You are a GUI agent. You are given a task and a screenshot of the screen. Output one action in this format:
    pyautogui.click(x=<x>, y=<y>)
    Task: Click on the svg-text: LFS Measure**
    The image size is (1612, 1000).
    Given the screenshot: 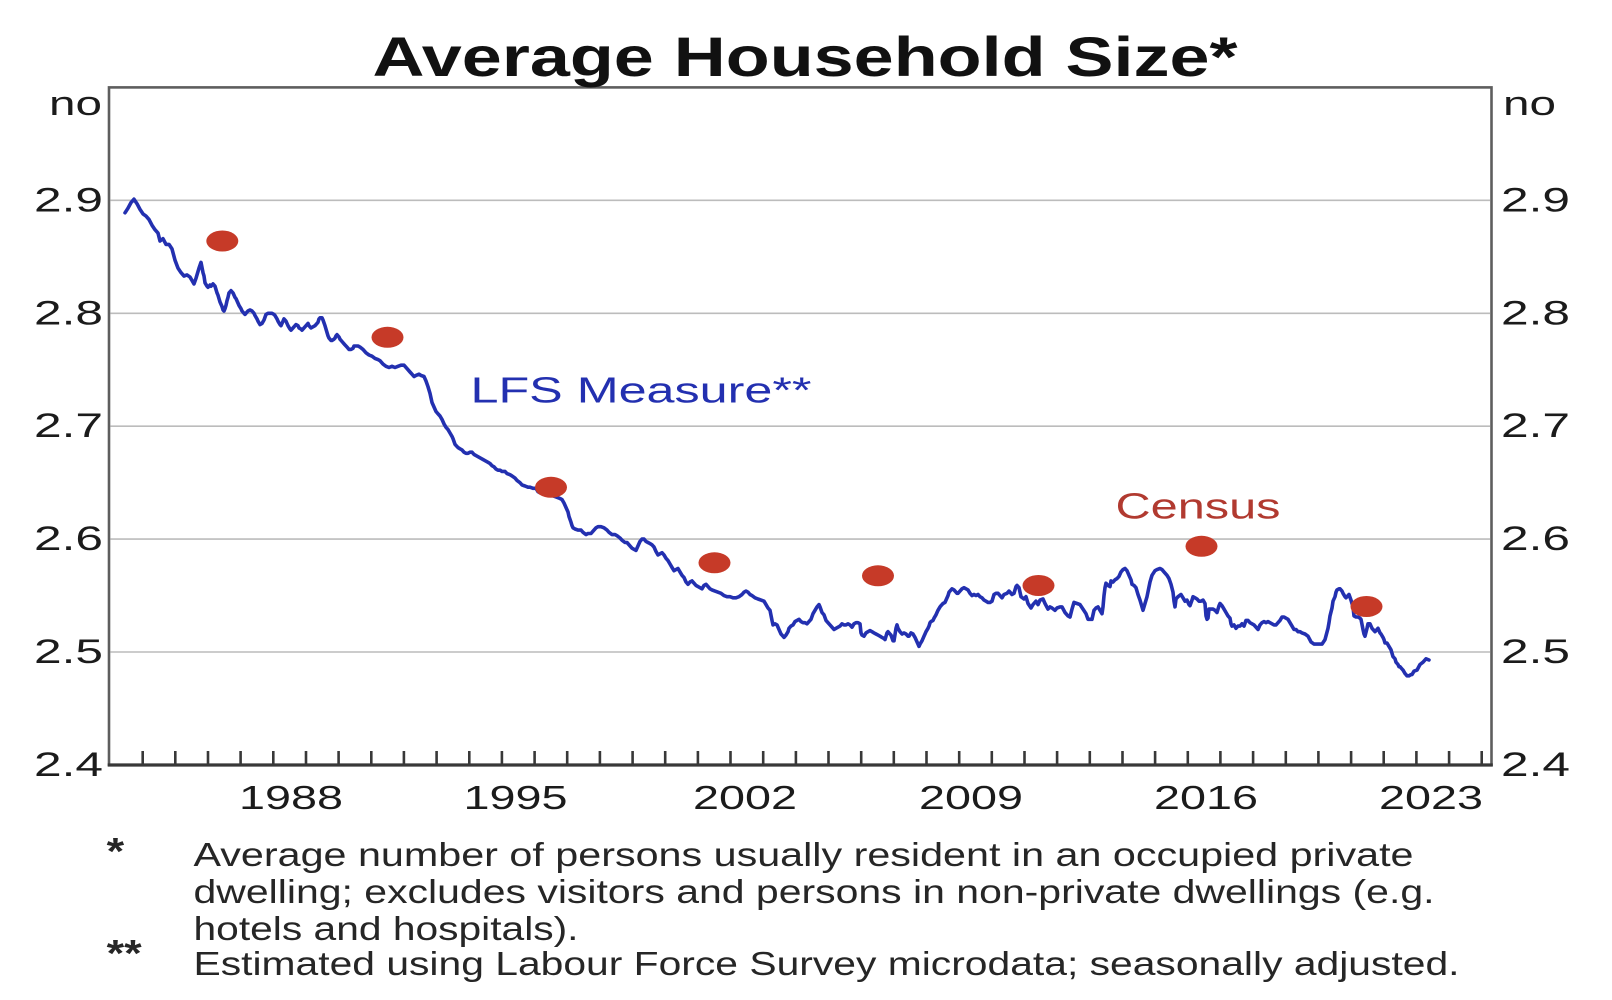 What is the action you would take?
    pyautogui.click(x=641, y=390)
    